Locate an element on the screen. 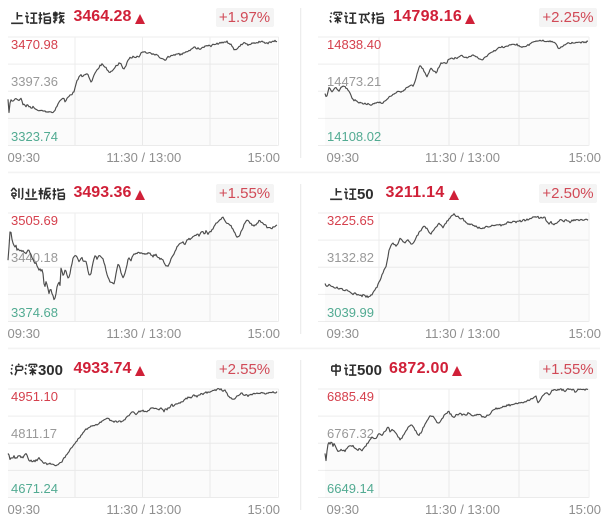  svg-text: 3 is located at coordinates (42, 370).